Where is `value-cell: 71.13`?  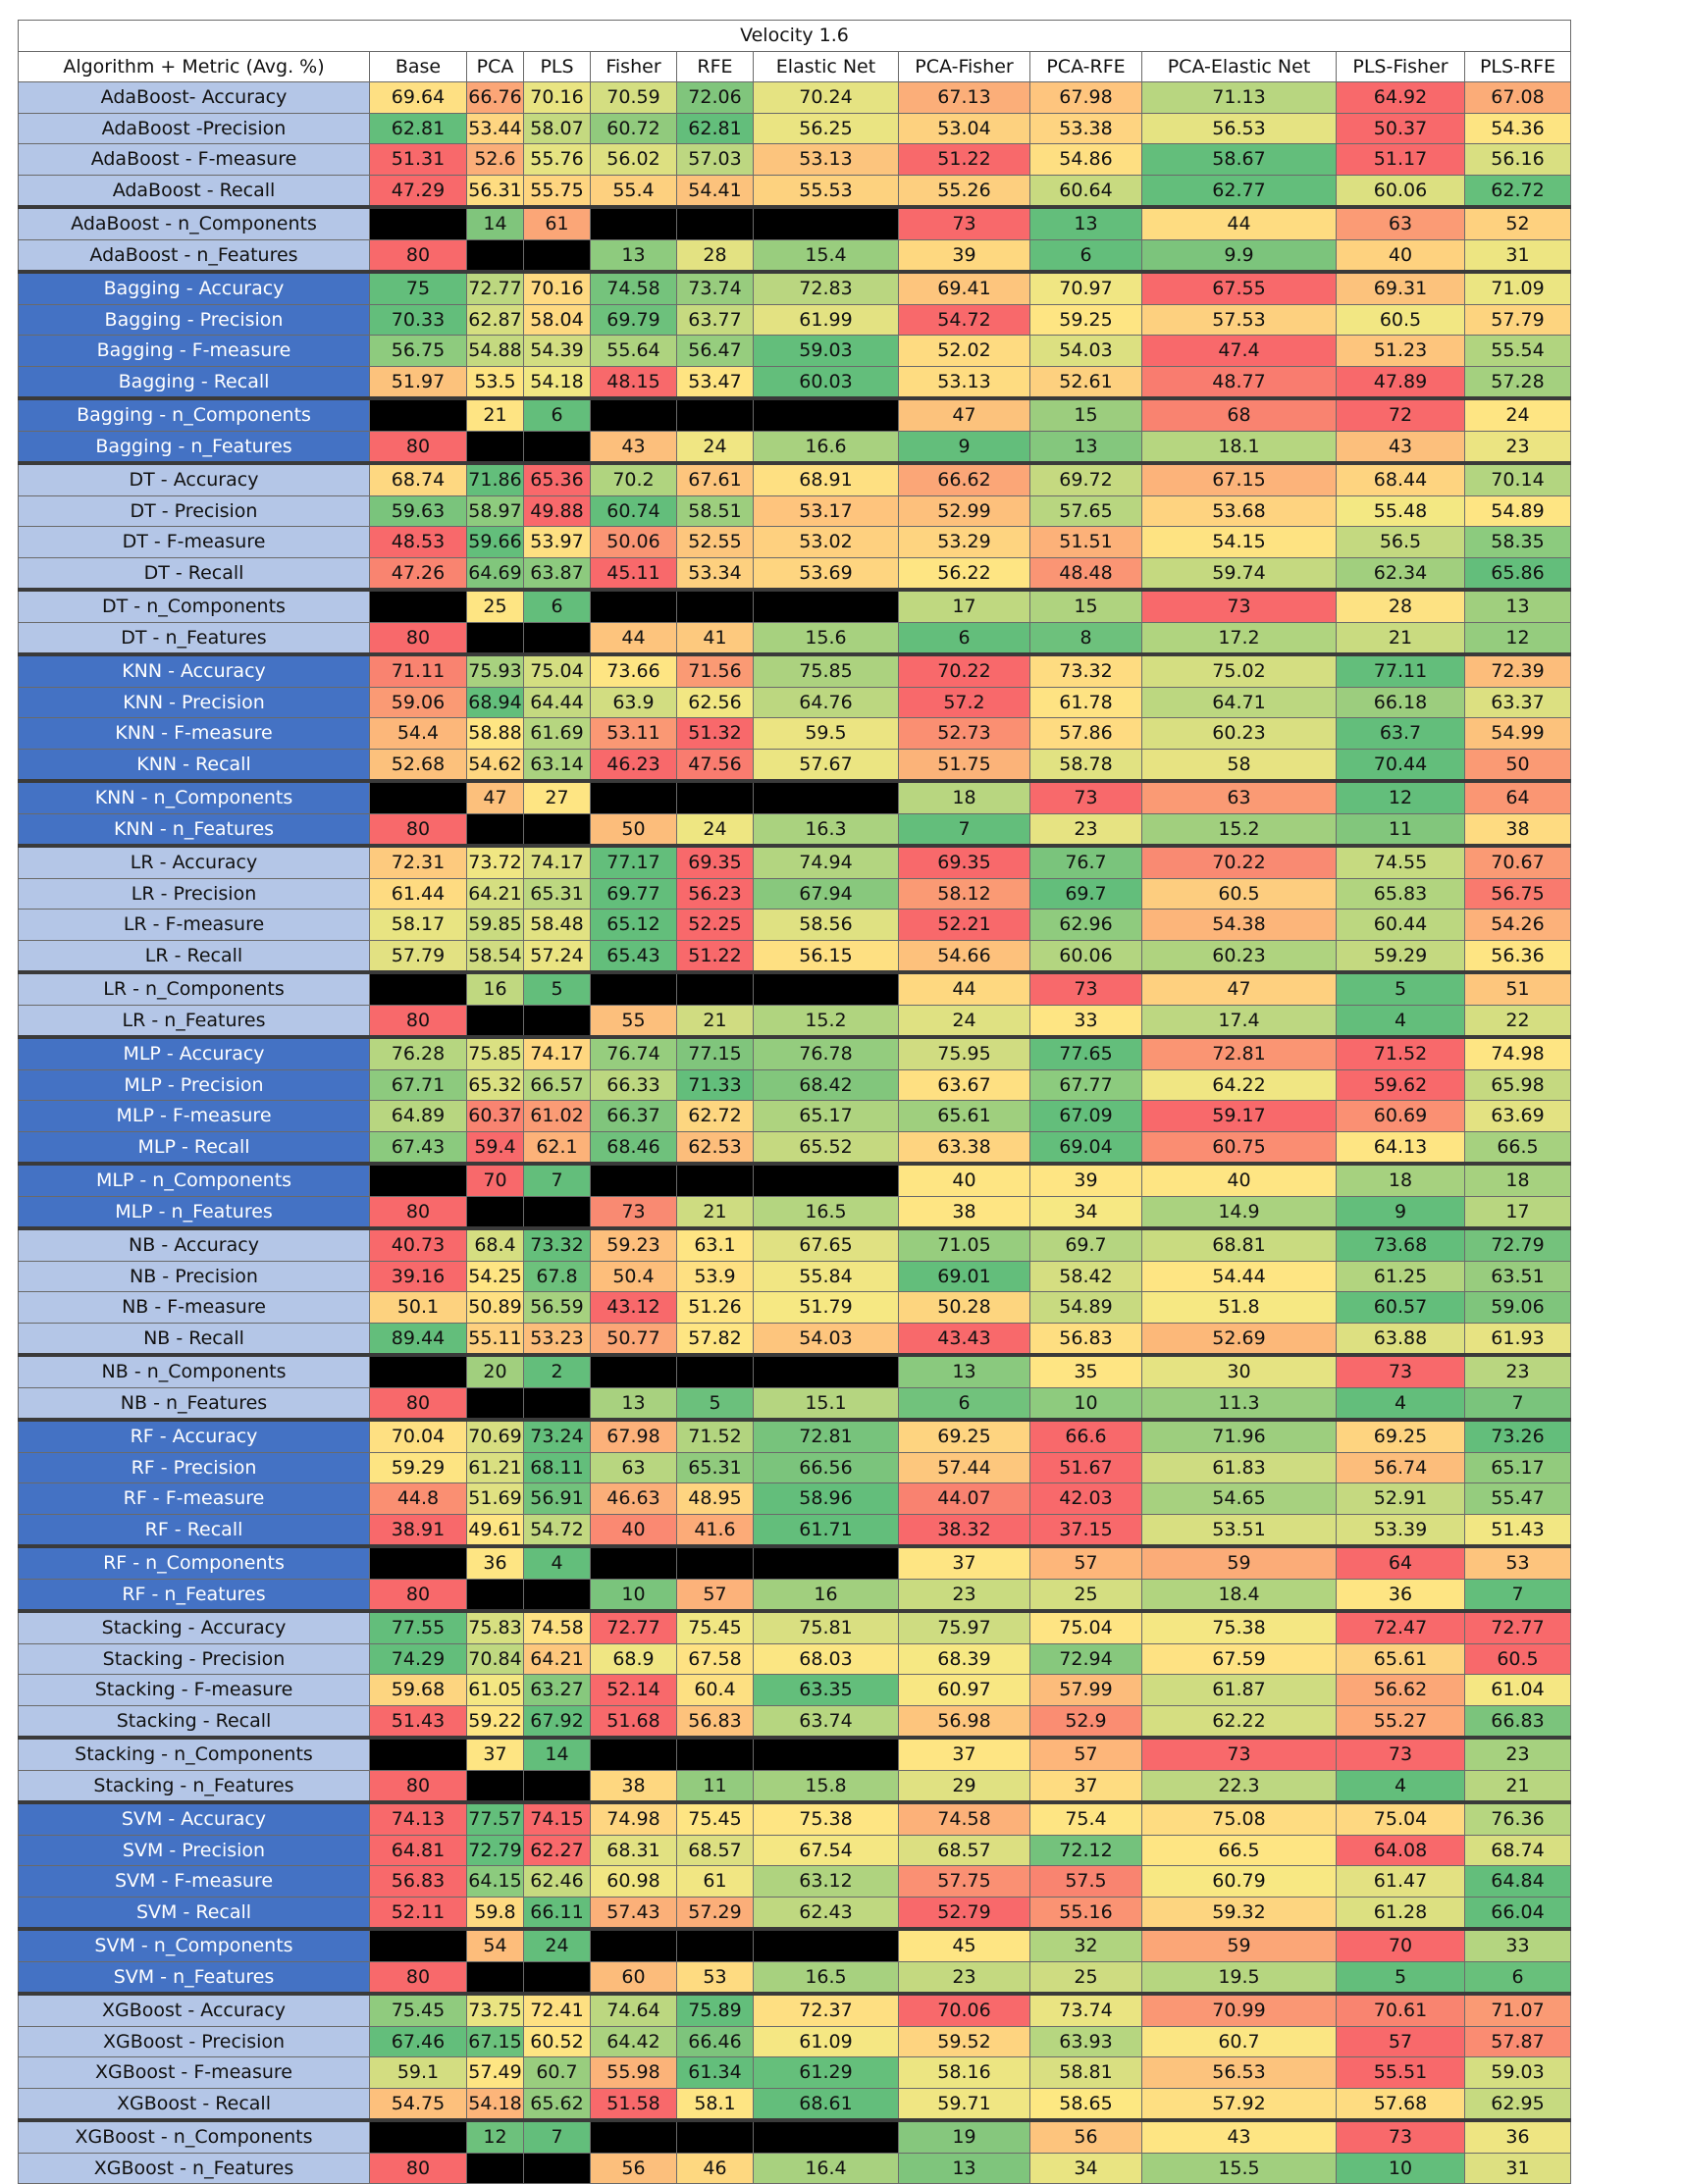 value-cell: 71.13 is located at coordinates (1239, 97).